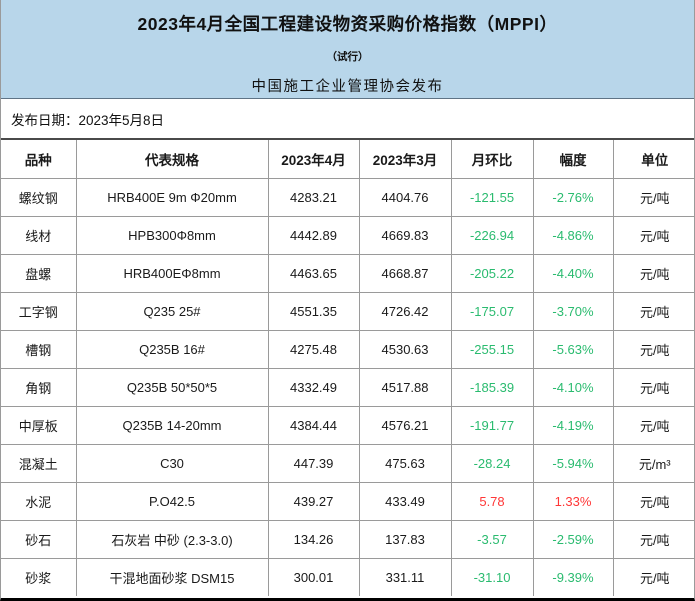 Image resolution: width=695 pixels, height=601 pixels. Describe the element at coordinates (313, 463) in the screenshot. I see `cell-apr: 447.39` at that location.